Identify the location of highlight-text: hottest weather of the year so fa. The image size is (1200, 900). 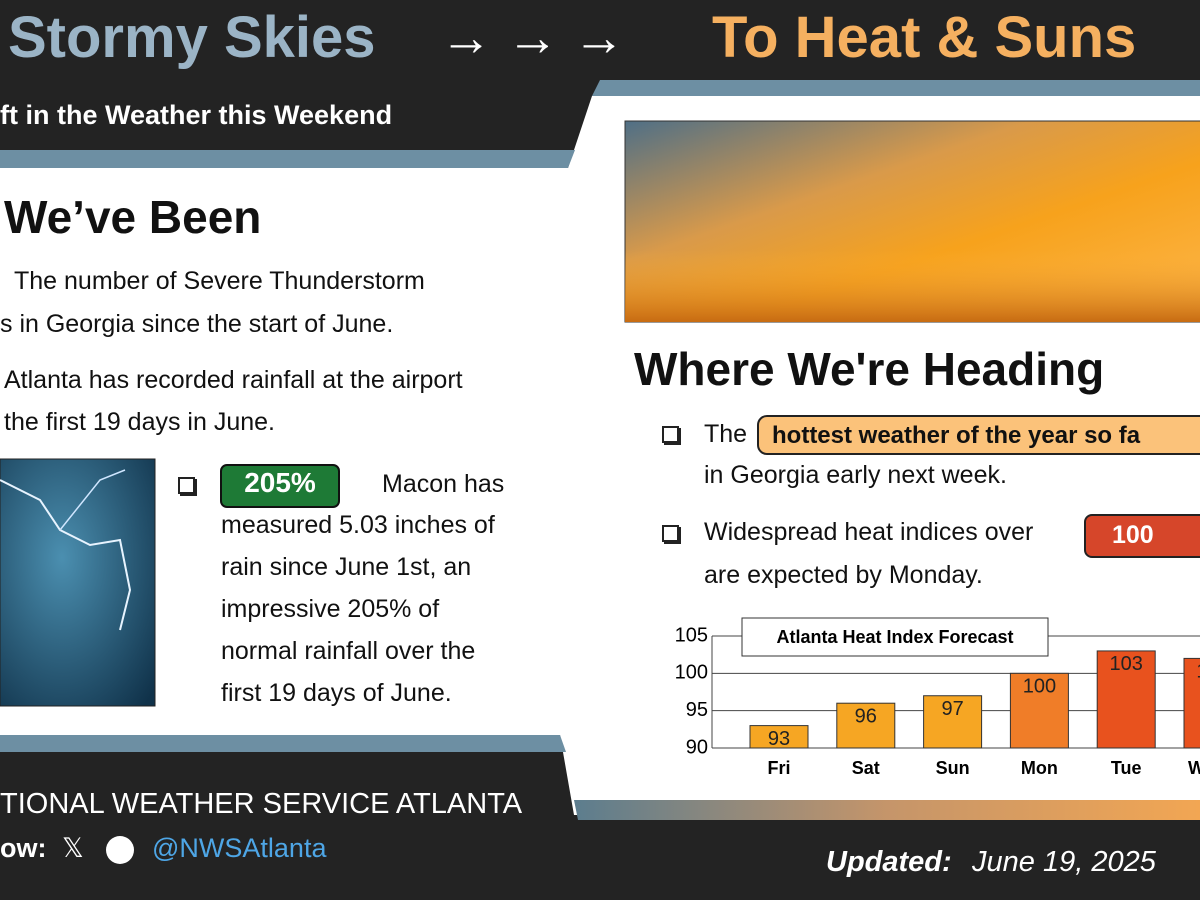
(956, 435).